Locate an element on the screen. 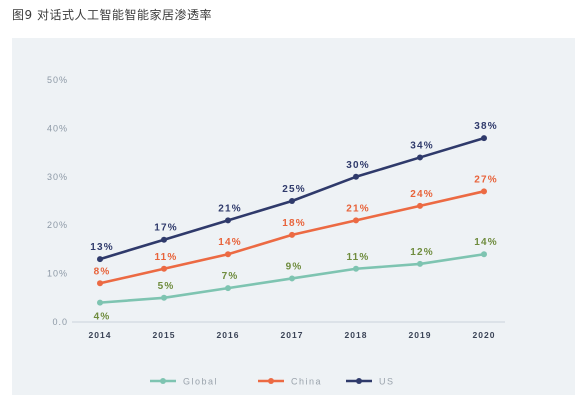 This screenshot has height=401, width=587. data-label-us: 30% is located at coordinates (358, 165).